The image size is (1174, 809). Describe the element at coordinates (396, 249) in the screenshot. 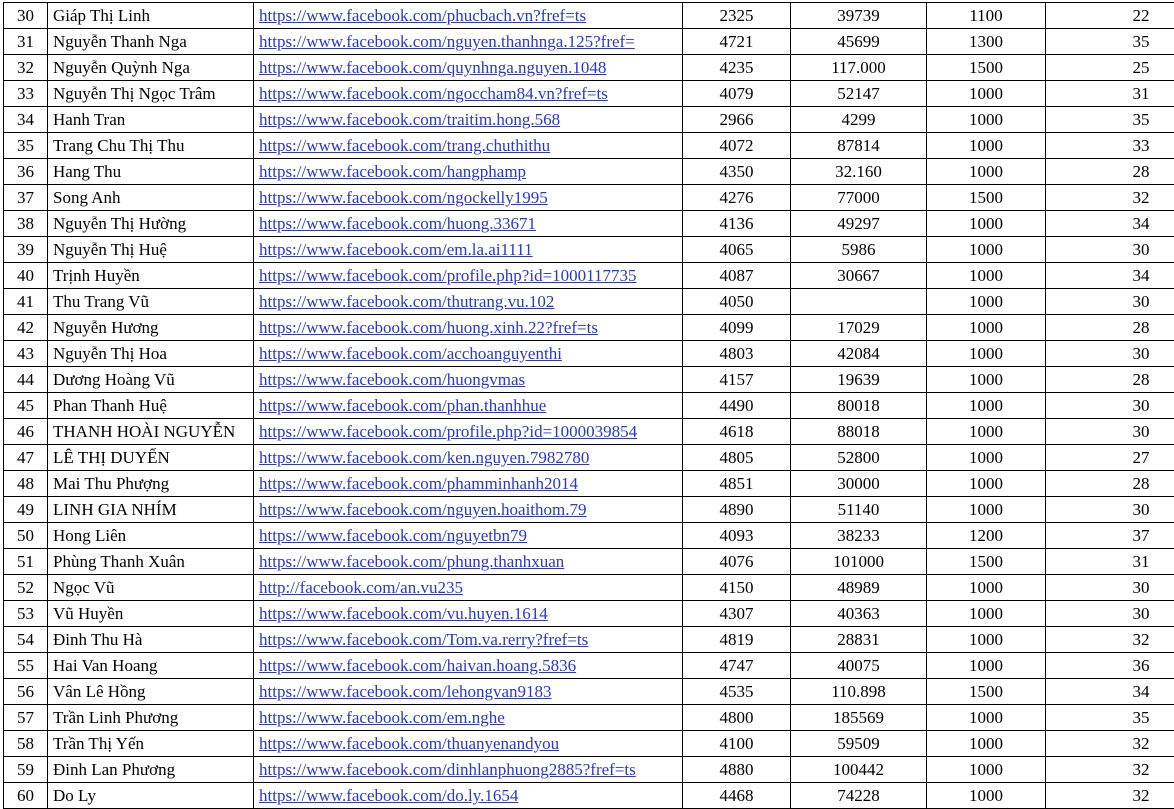

I see `facebook-link: https://www.facebook.com/em.la.ai1111` at that location.